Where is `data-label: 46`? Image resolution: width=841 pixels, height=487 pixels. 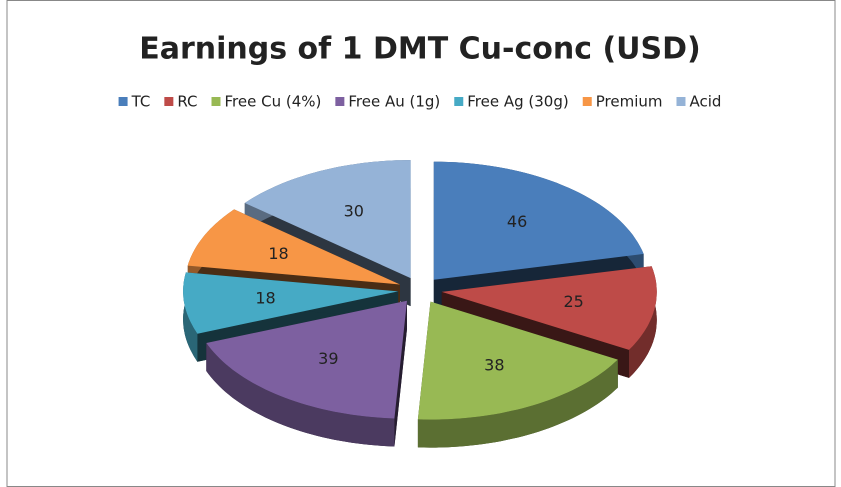
data-label: 46 is located at coordinates (517, 221).